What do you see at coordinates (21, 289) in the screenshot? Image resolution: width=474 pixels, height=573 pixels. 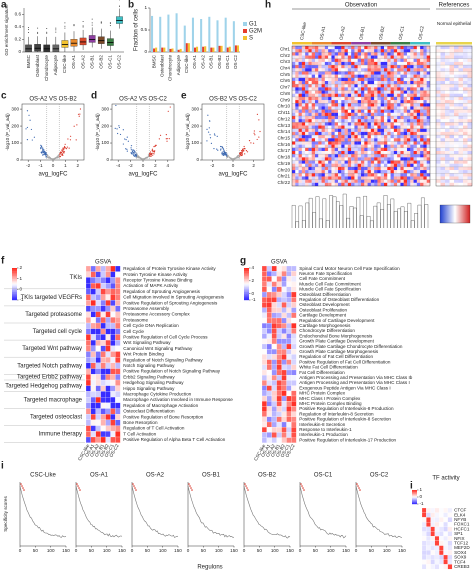 I see `legend-label: 0` at bounding box center [21, 289].